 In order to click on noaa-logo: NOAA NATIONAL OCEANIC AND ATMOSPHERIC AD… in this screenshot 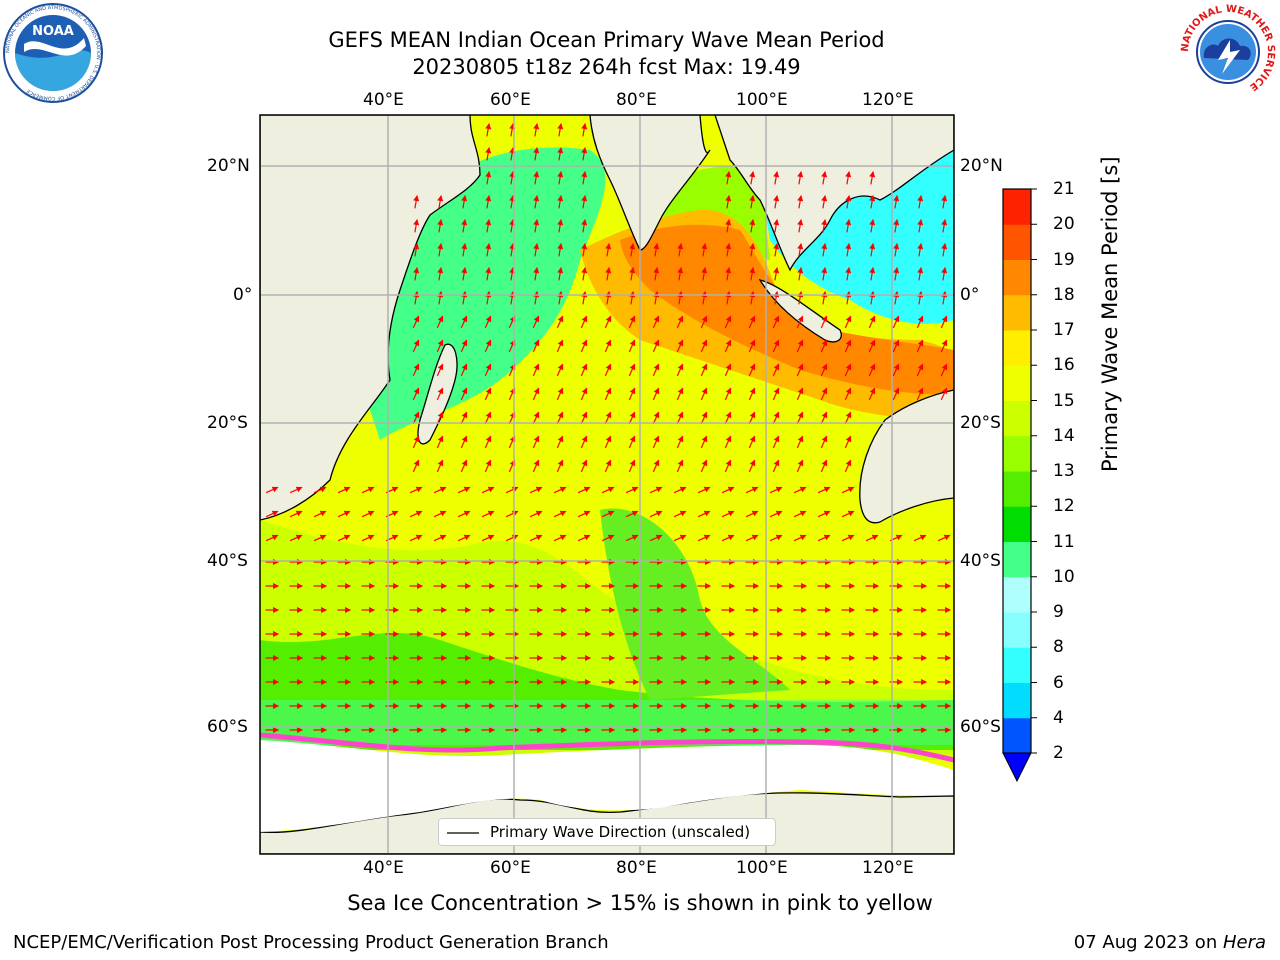, I will do `click(53, 53)`.